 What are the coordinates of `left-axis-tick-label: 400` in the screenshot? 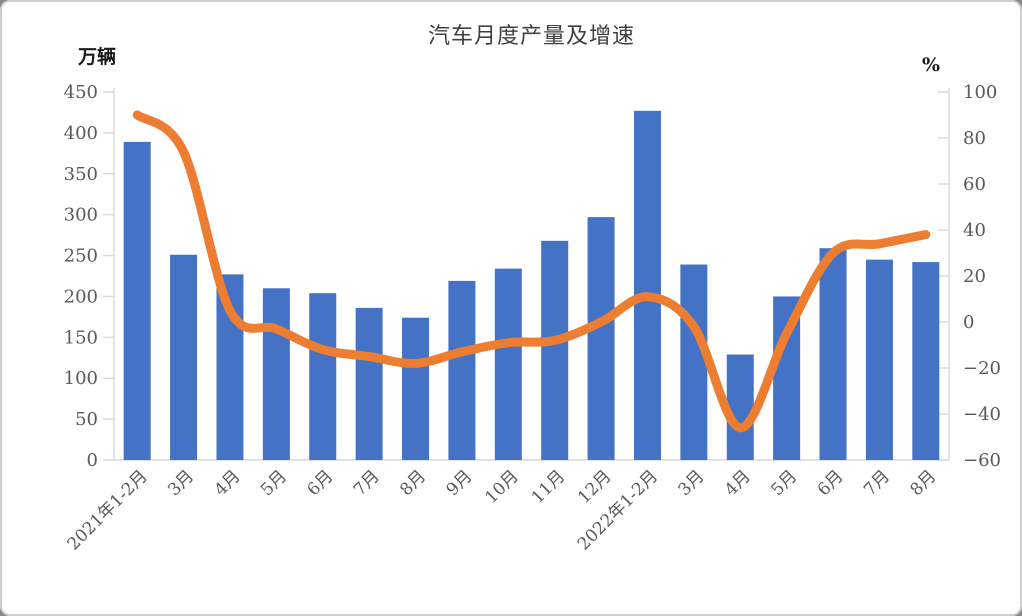 It's located at (81, 133).